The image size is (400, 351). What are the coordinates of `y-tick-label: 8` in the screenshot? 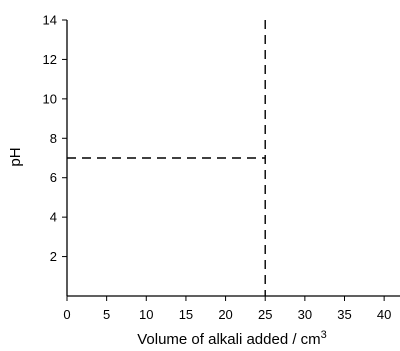 It's located at (53, 138).